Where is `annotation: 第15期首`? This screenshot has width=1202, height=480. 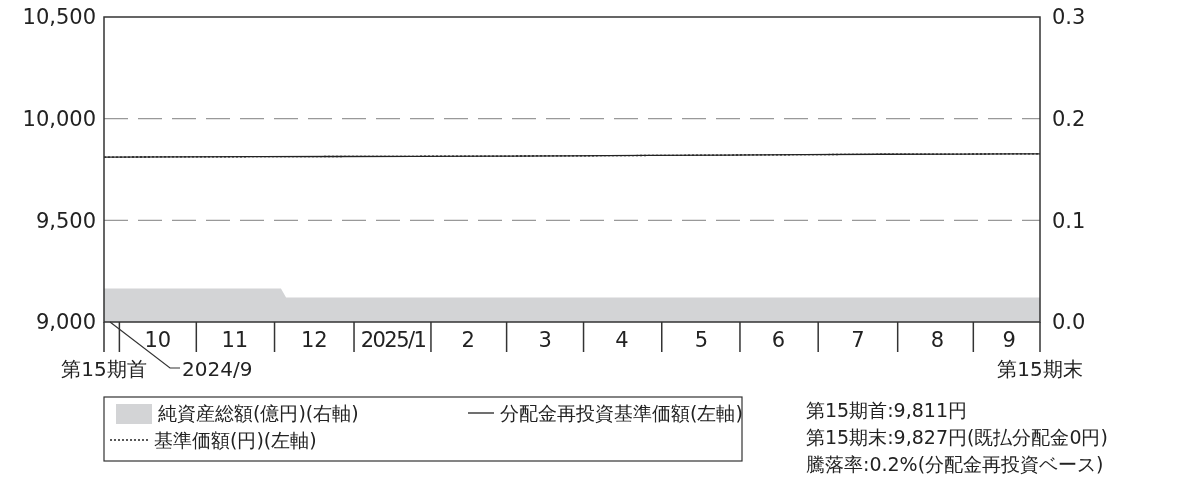 annotation: 第15期首 is located at coordinates (104, 369).